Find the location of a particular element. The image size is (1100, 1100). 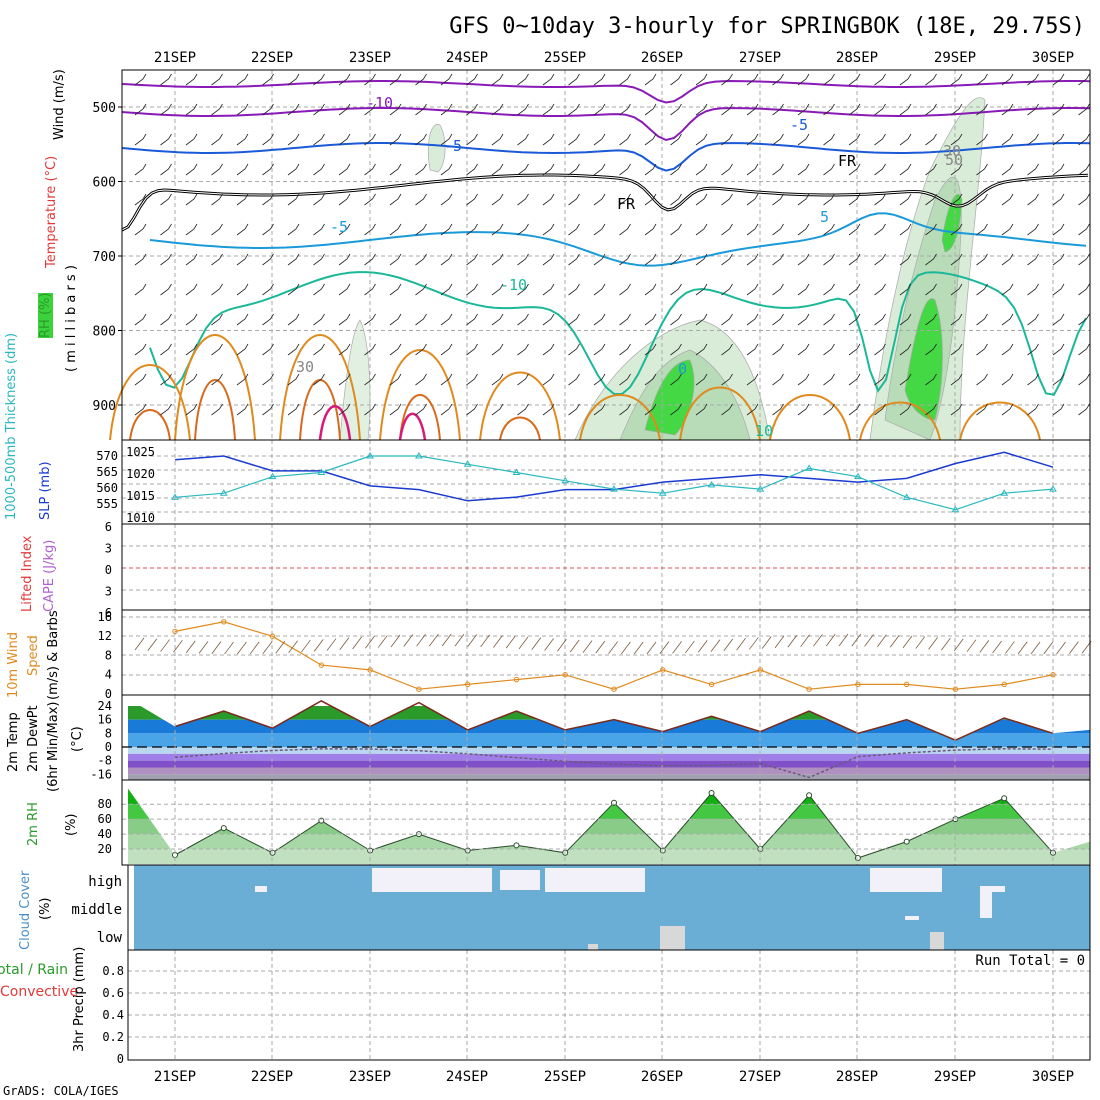

contour-label: 30 is located at coordinates (952, 151).